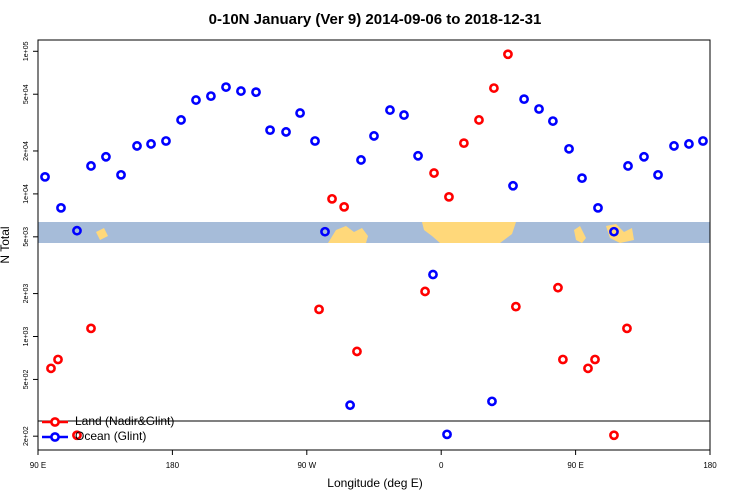 This screenshot has height=500, width=750. Describe the element at coordinates (441, 465) in the screenshot. I see `x-tick-label: 0` at that location.